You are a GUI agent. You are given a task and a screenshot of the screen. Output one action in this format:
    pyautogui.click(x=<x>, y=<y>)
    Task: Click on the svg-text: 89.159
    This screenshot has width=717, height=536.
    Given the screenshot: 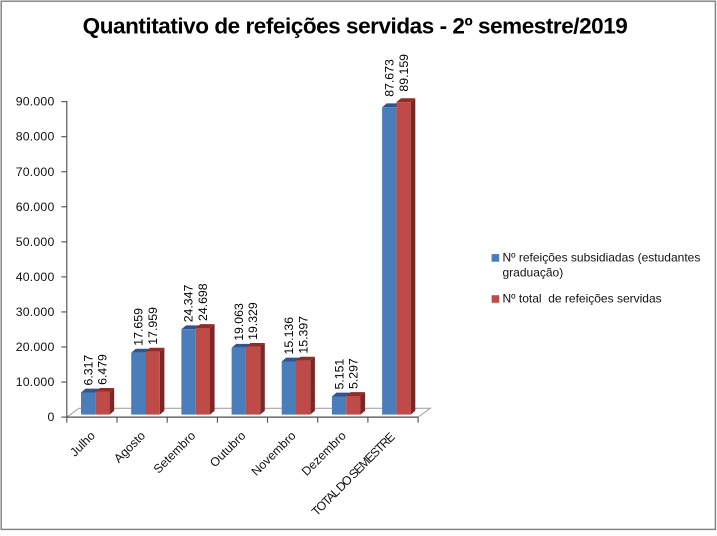 What is the action you would take?
    pyautogui.click(x=404, y=73)
    